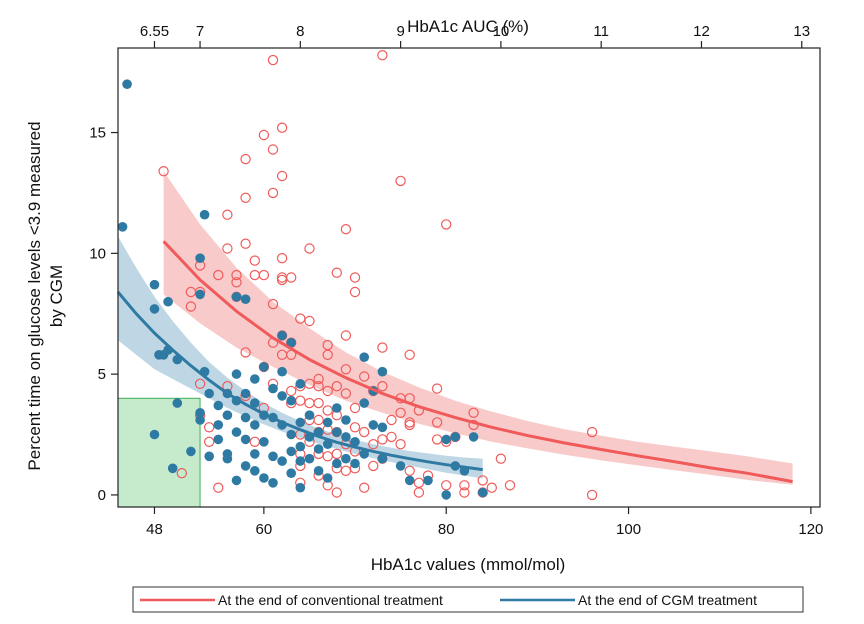 Image resolution: width=864 pixels, height=624 pixels. I want to click on y-tick-label: 15, so click(97, 133).